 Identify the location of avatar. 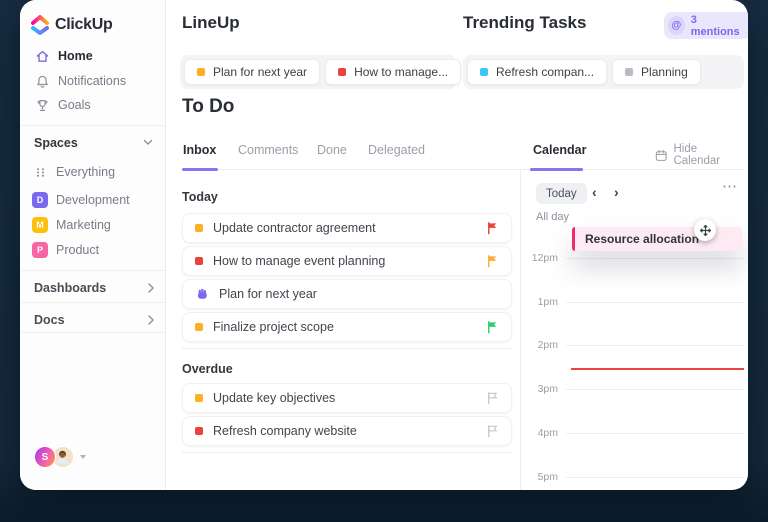
(63, 457).